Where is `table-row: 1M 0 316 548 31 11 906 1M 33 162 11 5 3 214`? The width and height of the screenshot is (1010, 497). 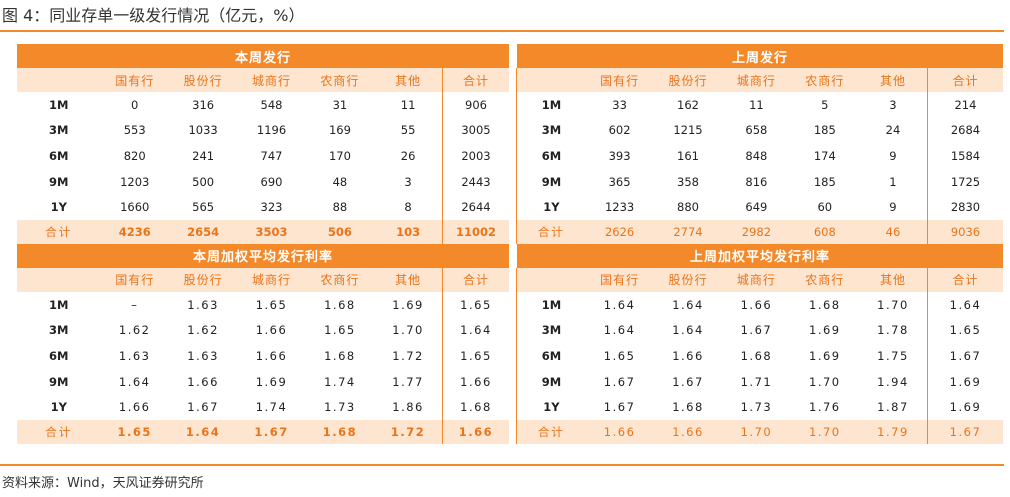 table-row: 1M 0 316 548 31 11 906 1M 33 162 11 5 3 214 is located at coordinates (510, 105).